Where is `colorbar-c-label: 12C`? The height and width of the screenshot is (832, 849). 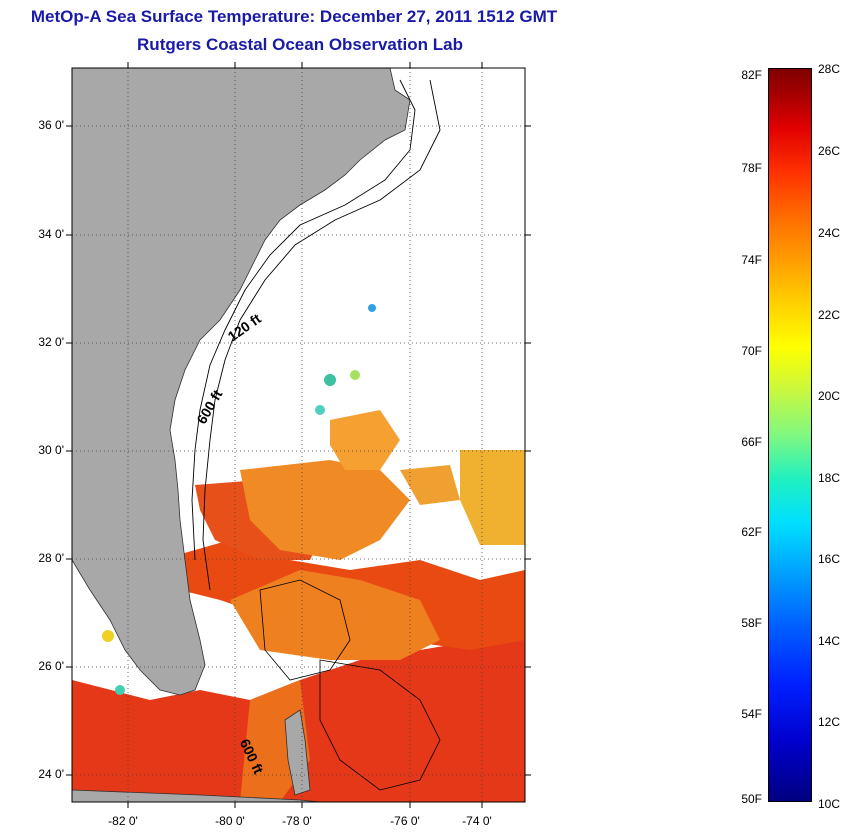 colorbar-c-label: 12C is located at coordinates (829, 722).